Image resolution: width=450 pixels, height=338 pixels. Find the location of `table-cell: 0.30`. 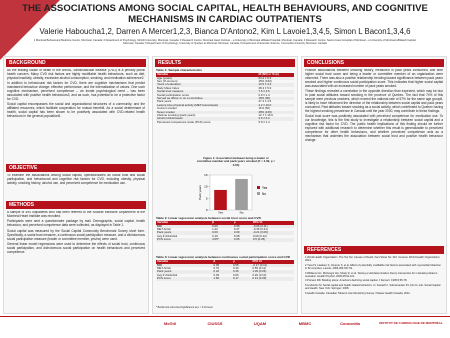

table-cell: 0.30 is located at coordinates (235, 268).